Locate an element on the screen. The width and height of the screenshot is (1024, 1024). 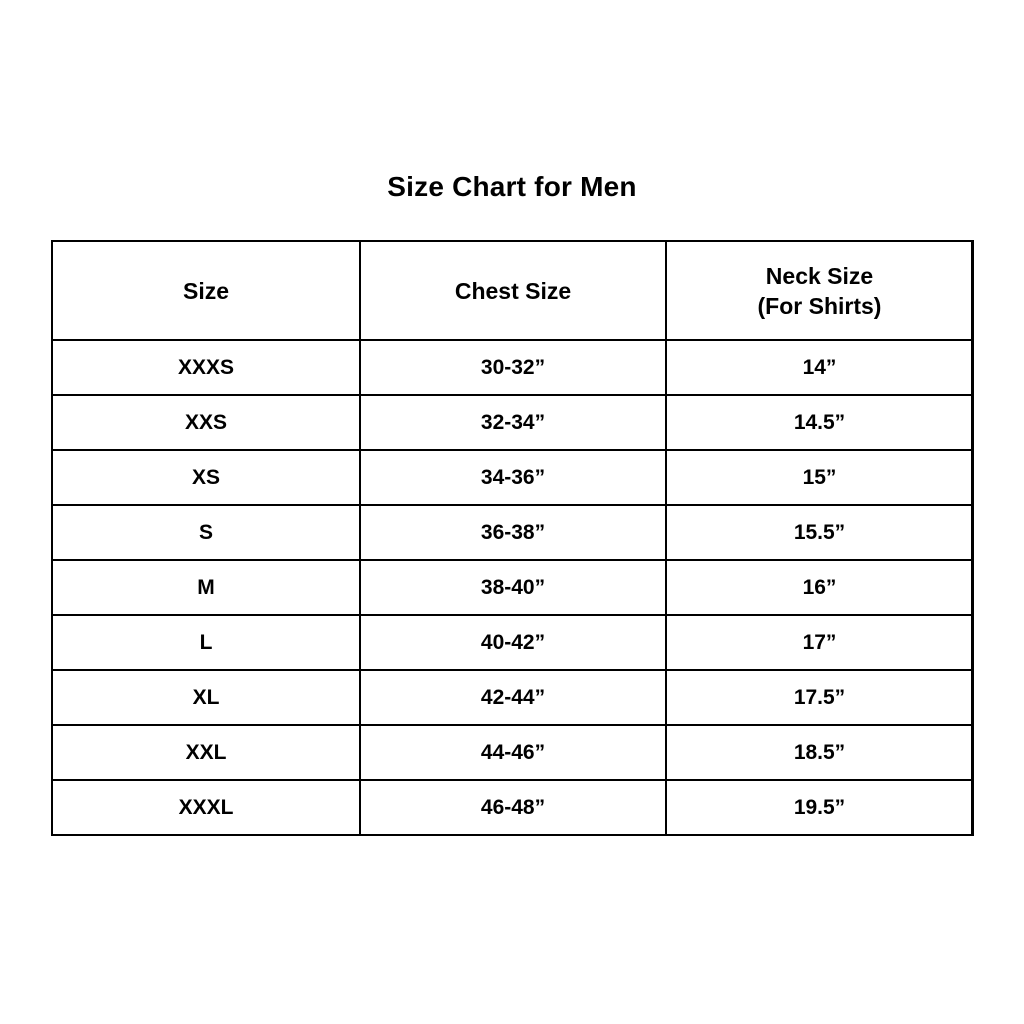
cell-size: S is located at coordinates (206, 532).